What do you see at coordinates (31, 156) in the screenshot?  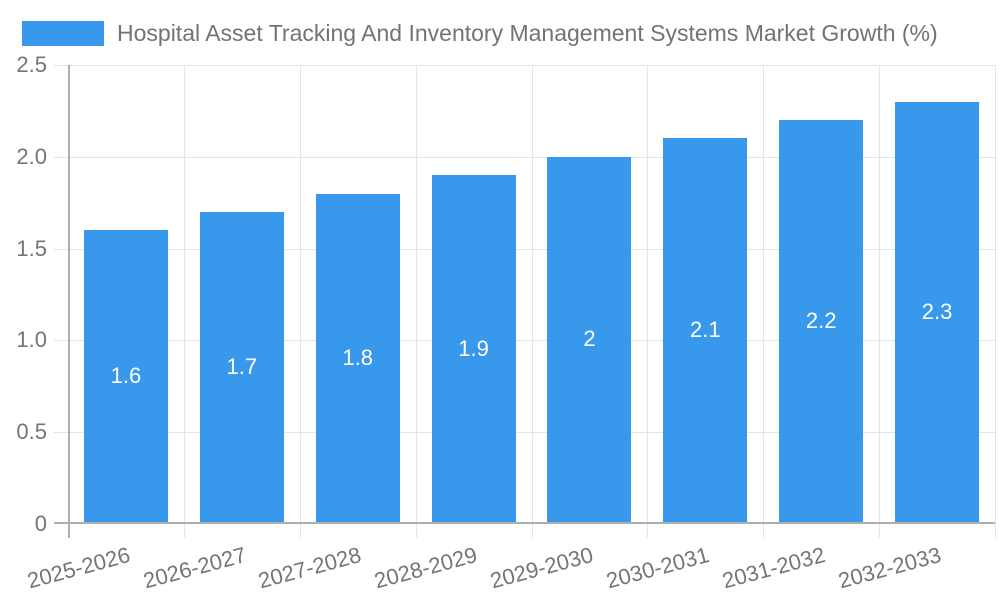 I see `y-axis-tick-label: 2.0` at bounding box center [31, 156].